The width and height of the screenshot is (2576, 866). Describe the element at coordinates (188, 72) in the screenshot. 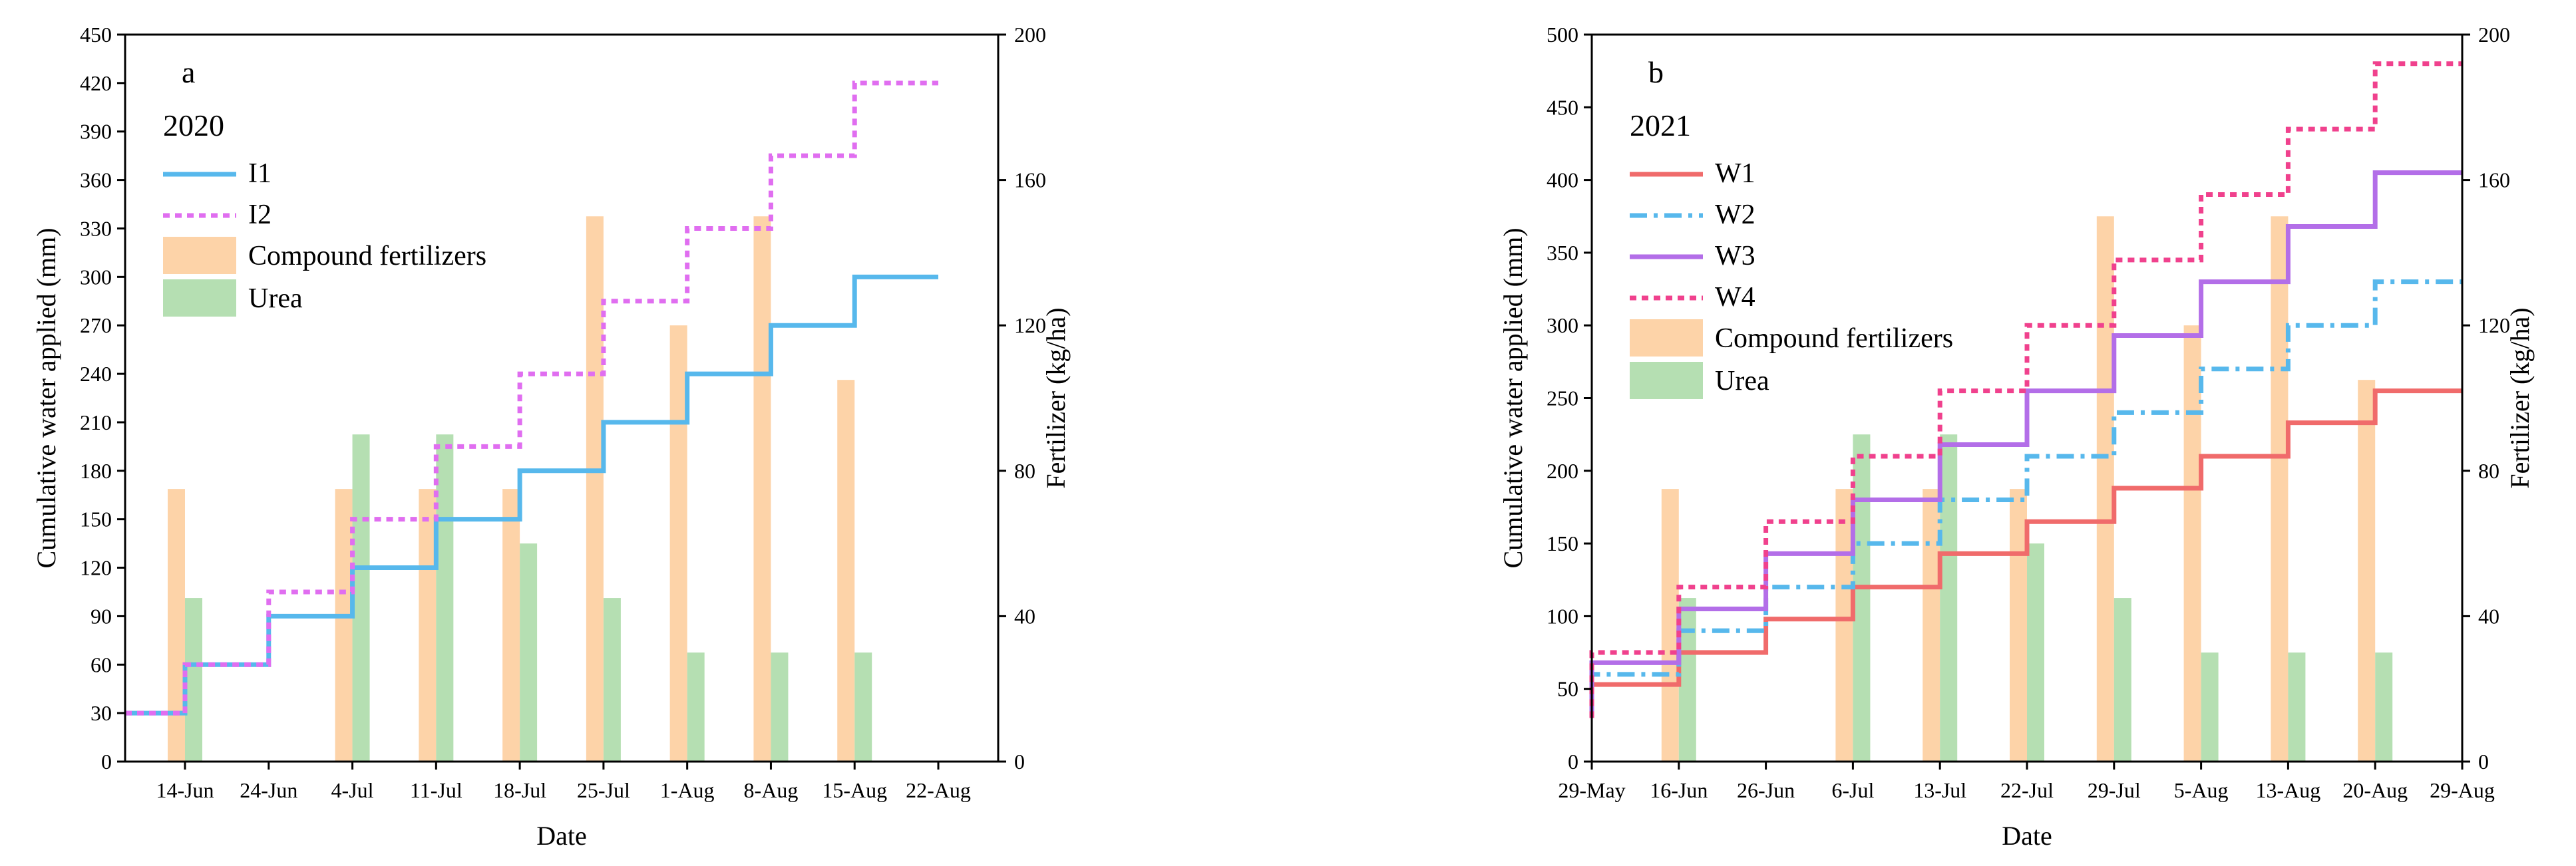

I see `panel-label: a` at that location.